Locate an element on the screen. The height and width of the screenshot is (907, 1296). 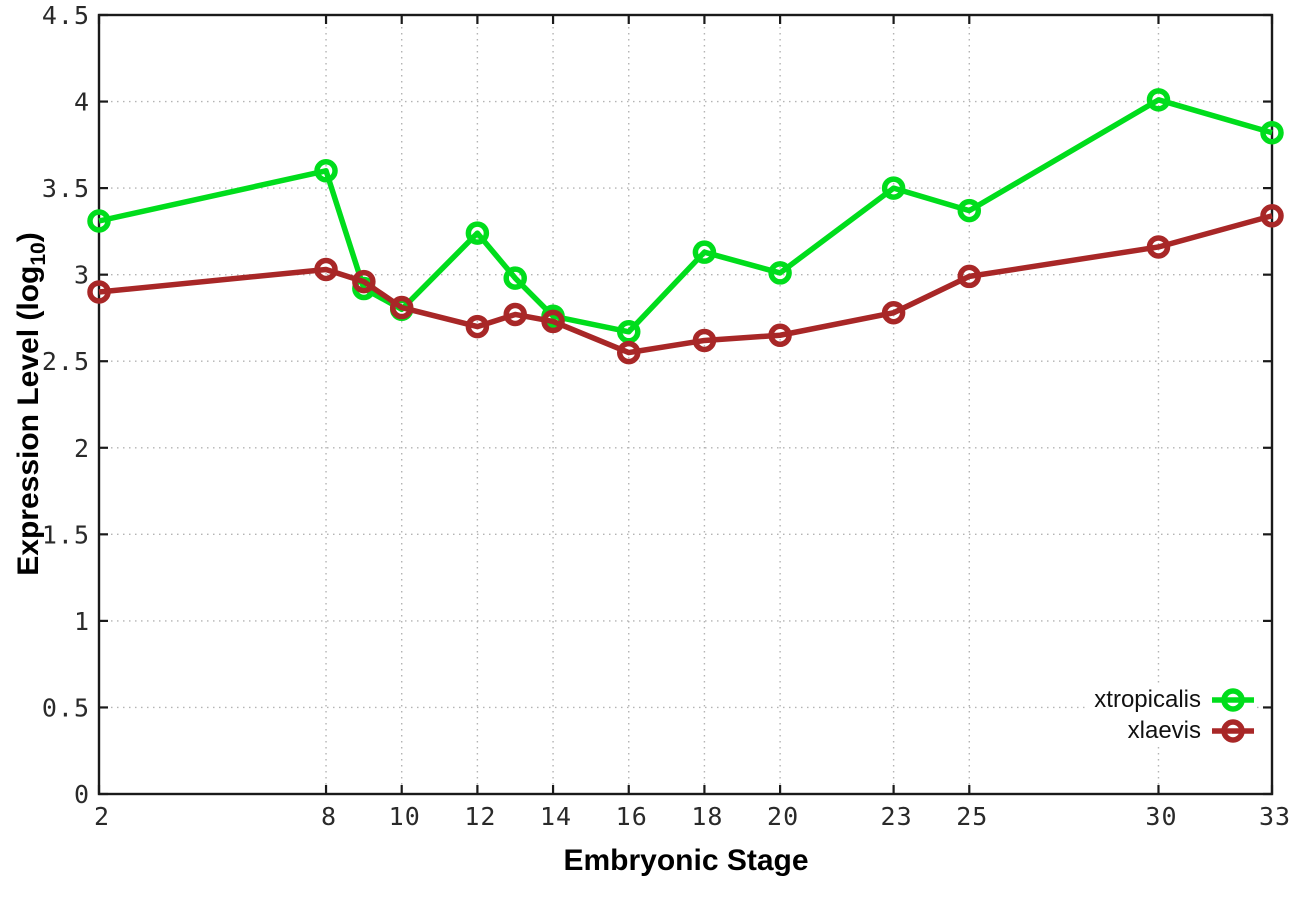
x-tick-label: 12 is located at coordinates (480, 816).